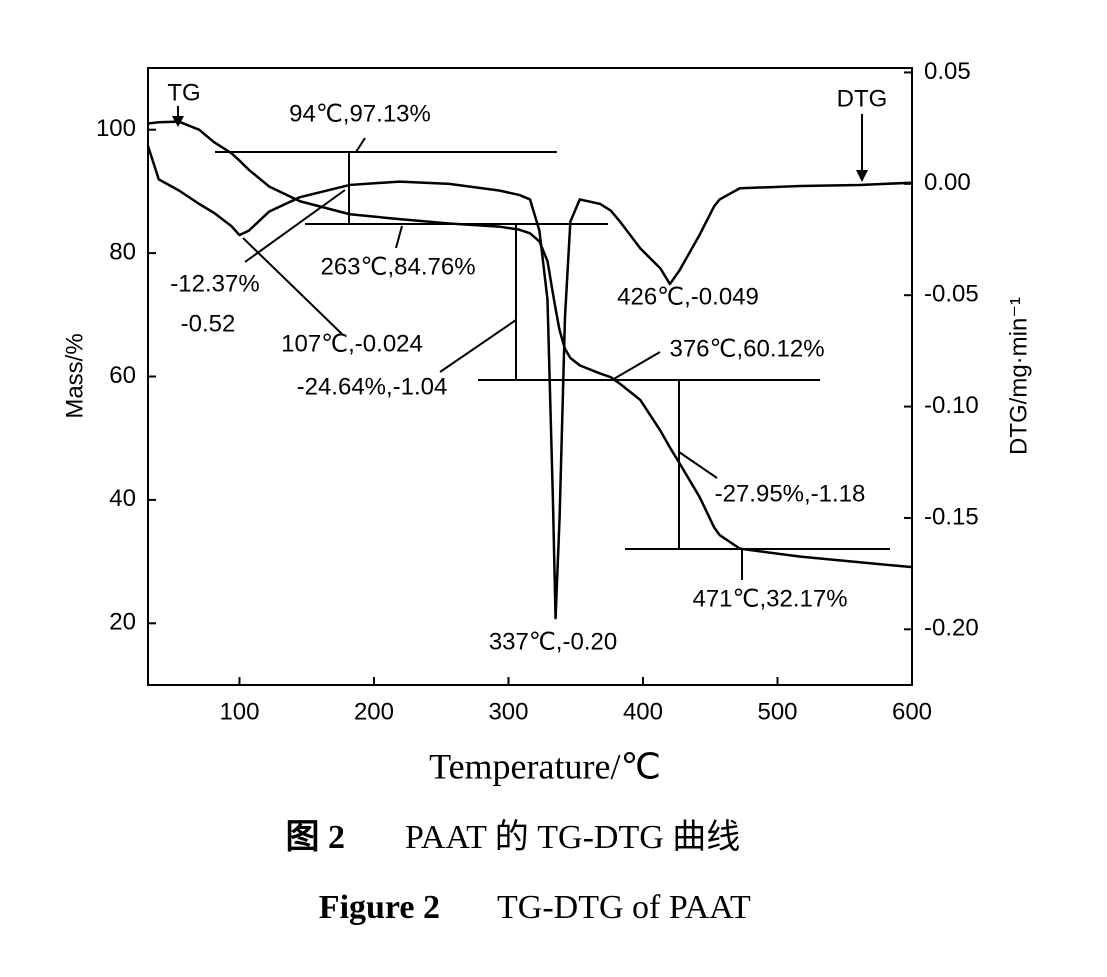 The height and width of the screenshot is (977, 1107). I want to click on annotation: -24.64%,-1.04, so click(372, 386).